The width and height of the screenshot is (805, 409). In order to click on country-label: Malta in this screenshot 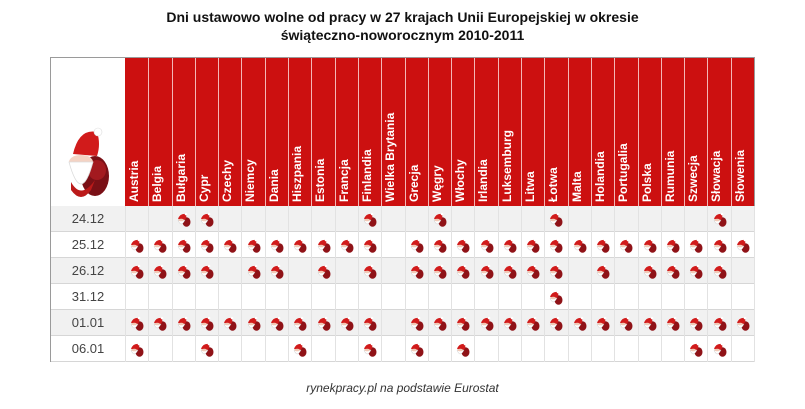, I will do `click(576, 186)`.